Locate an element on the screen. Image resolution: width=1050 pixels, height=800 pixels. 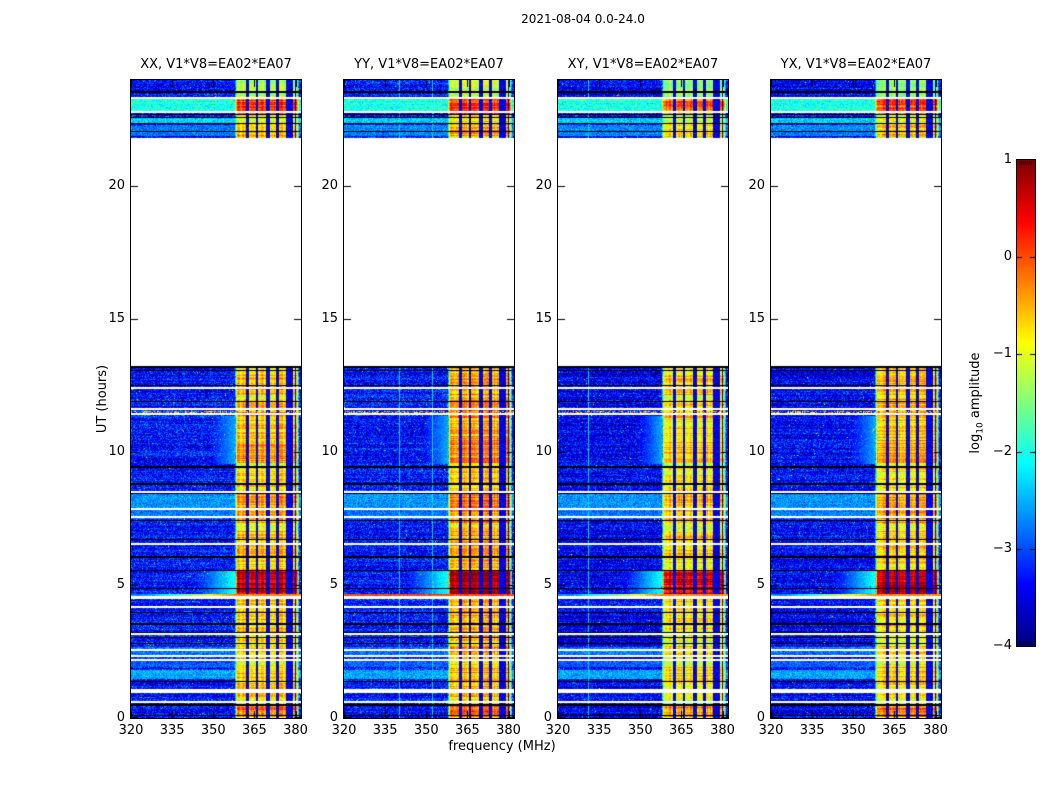
panel-title-xy: XY, V1*V8=EA02*EA07 is located at coordinates (643, 64).